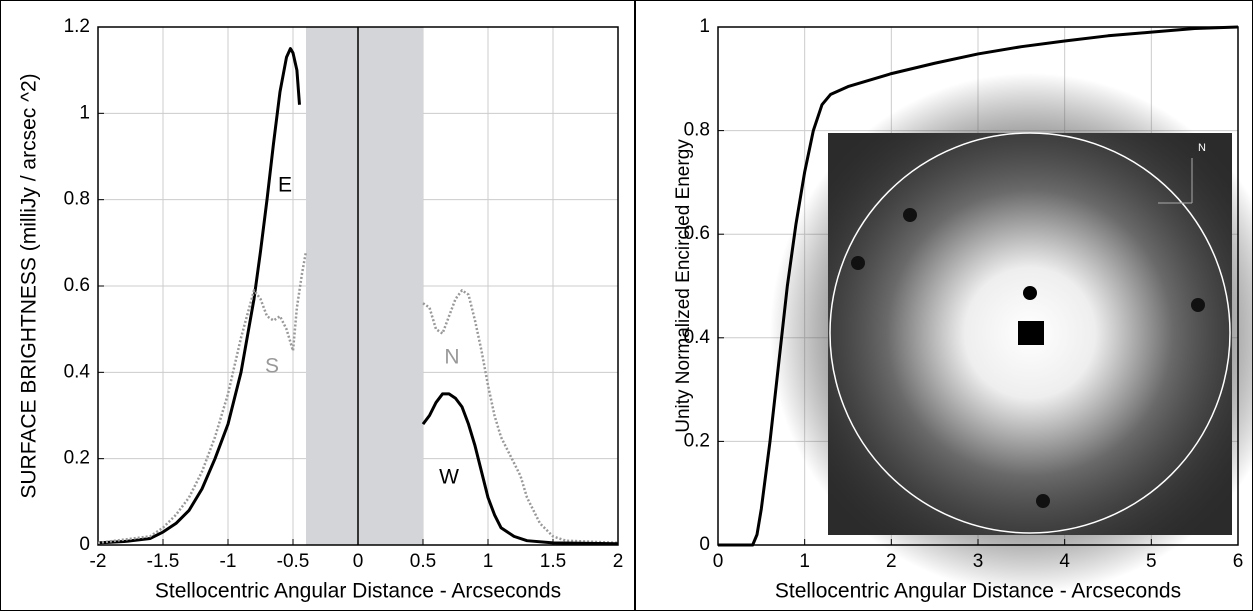 The width and height of the screenshot is (1253, 616). What do you see at coordinates (451, 357) in the screenshot?
I see `series-label: N` at bounding box center [451, 357].